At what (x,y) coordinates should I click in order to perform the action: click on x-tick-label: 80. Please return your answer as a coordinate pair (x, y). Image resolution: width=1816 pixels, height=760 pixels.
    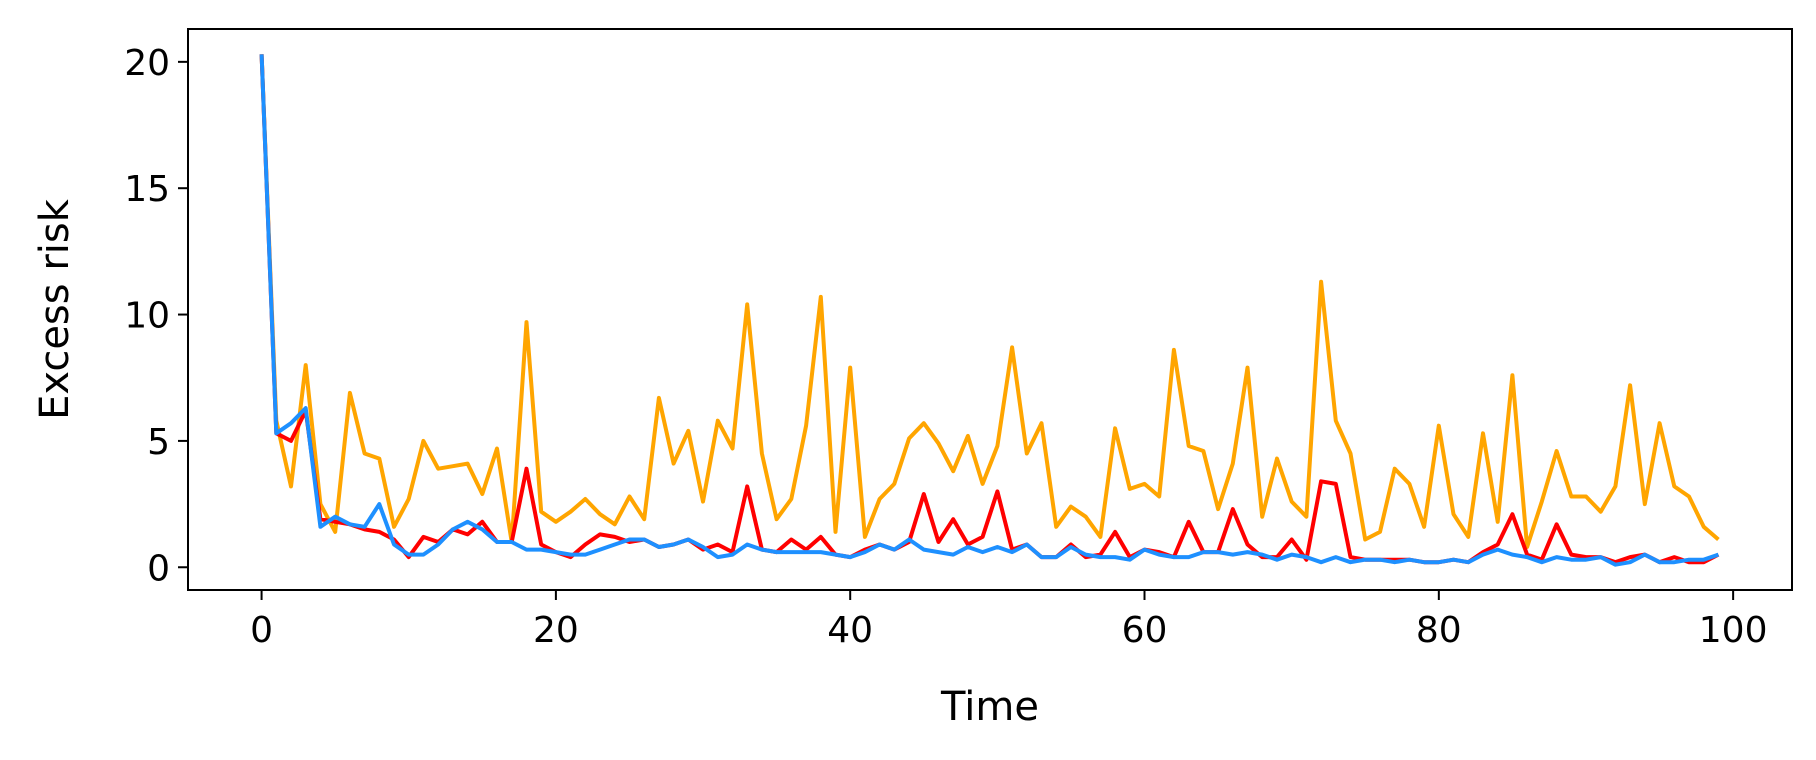
    Looking at the image, I should click on (1439, 630).